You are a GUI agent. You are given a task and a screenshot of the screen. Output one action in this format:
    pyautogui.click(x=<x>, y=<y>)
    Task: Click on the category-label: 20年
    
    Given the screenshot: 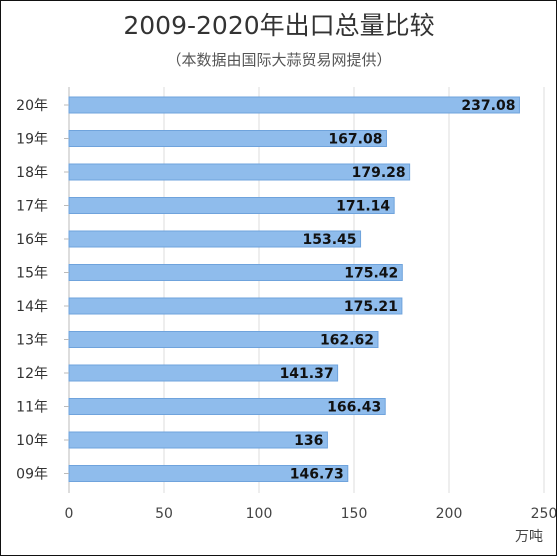 What is the action you would take?
    pyautogui.click(x=32, y=106)
    